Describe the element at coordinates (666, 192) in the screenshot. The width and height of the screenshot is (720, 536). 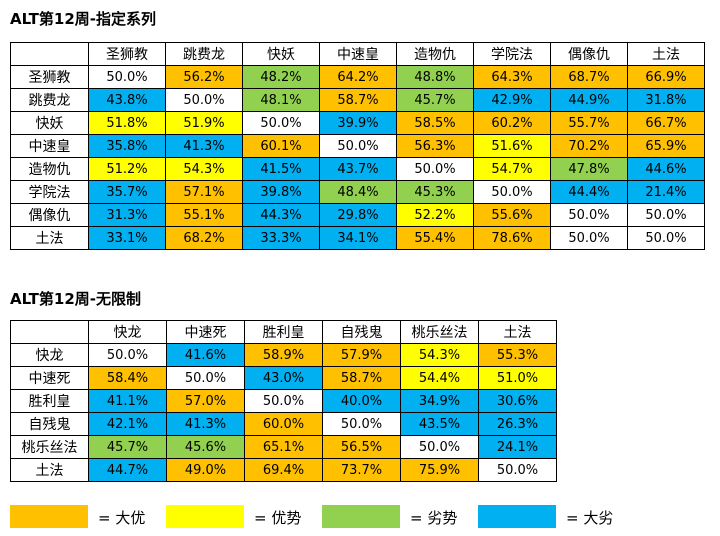
I see `cell: 21.4%` at that location.